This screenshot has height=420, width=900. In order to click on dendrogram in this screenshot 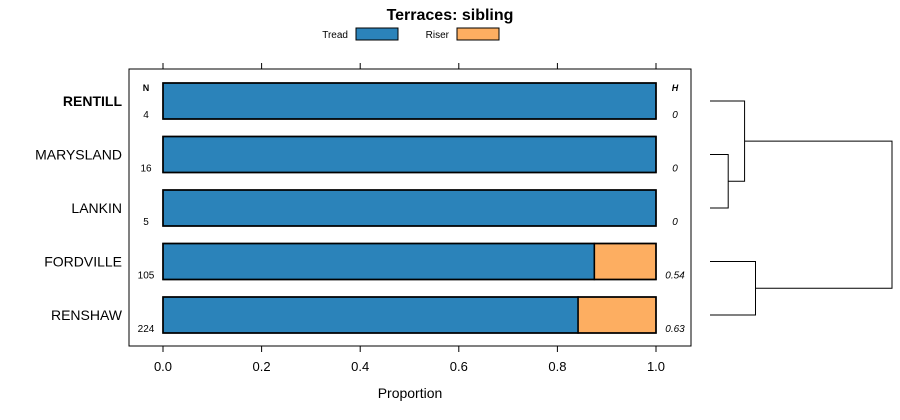, I will do `click(801, 208)`.